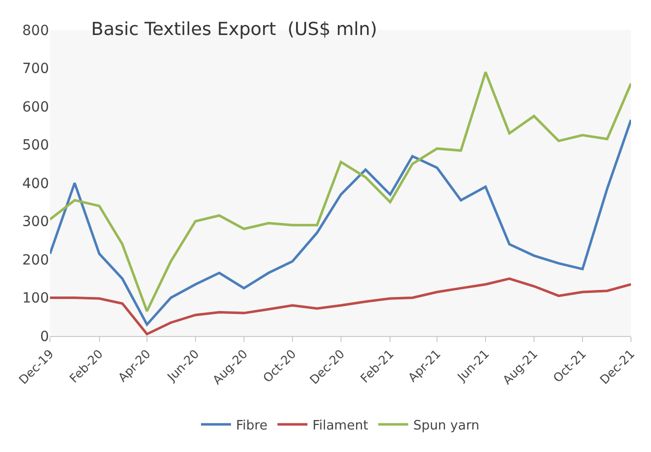 This screenshot has height=452, width=651. What do you see at coordinates (252, 426) in the screenshot?
I see `legend-label: Fibre` at bounding box center [252, 426].